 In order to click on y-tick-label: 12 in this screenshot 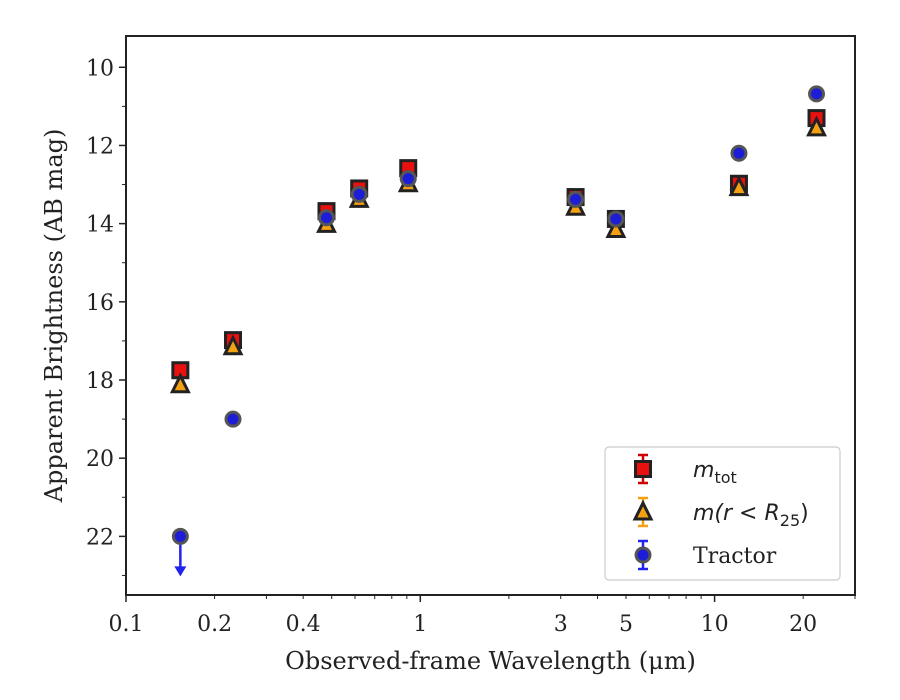, I will do `click(100, 146)`.